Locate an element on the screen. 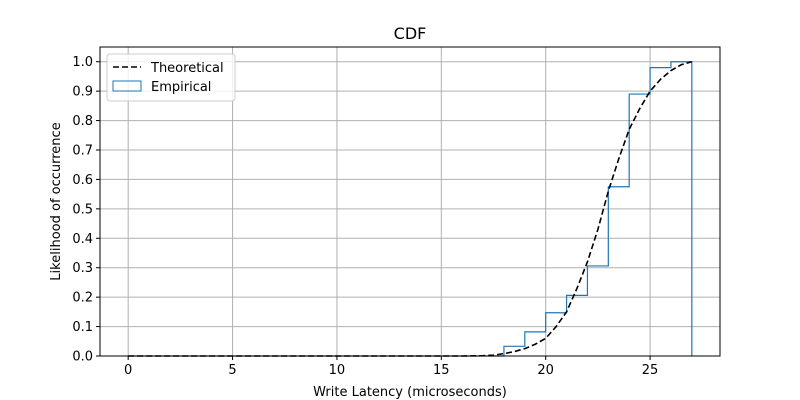 The height and width of the screenshot is (400, 800). x-tick-label: 25 is located at coordinates (650, 370).